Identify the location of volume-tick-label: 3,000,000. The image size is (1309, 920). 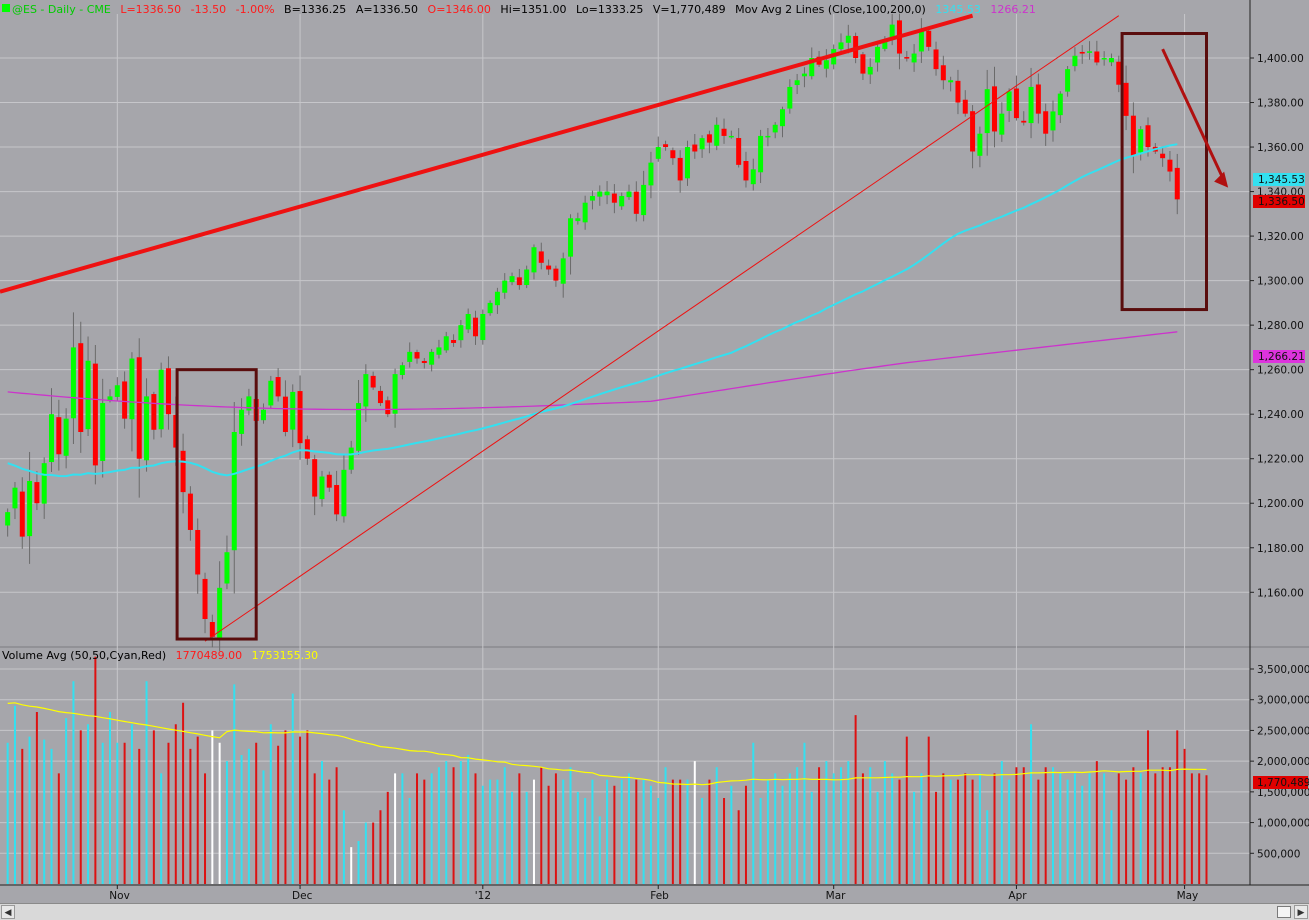
(1283, 701).